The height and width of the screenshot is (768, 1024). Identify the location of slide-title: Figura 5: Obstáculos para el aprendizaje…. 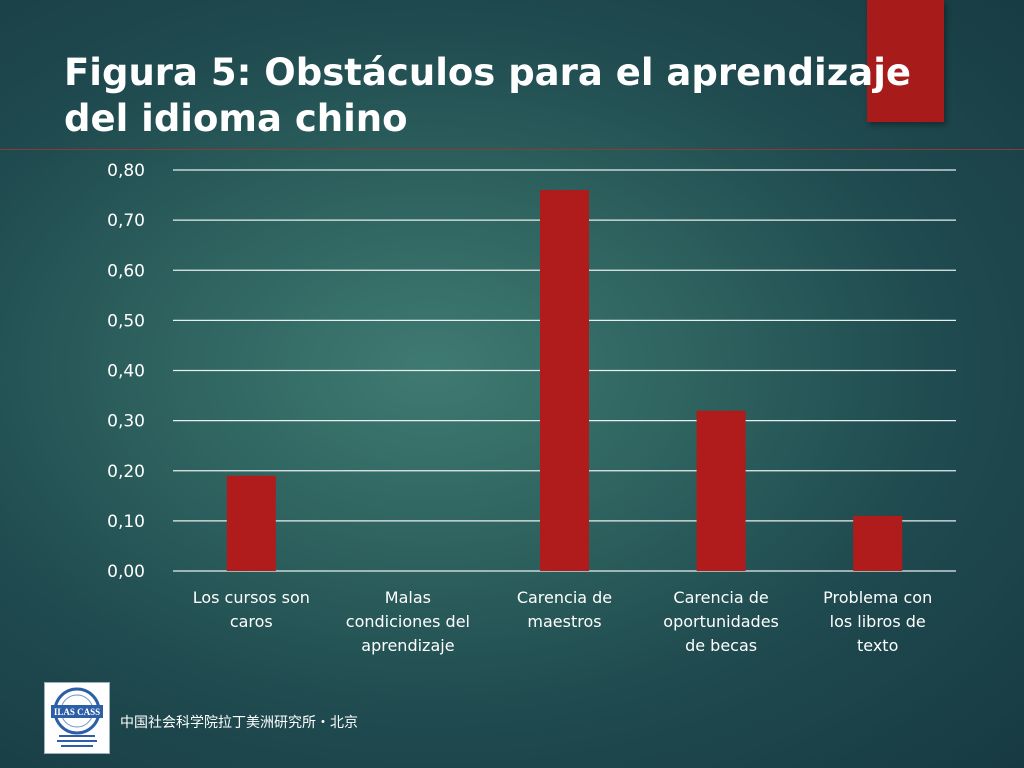
(487, 95).